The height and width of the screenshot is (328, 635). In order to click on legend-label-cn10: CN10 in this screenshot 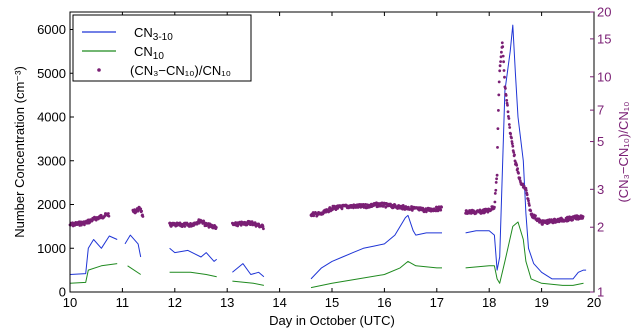, I will do `click(149, 53)`.